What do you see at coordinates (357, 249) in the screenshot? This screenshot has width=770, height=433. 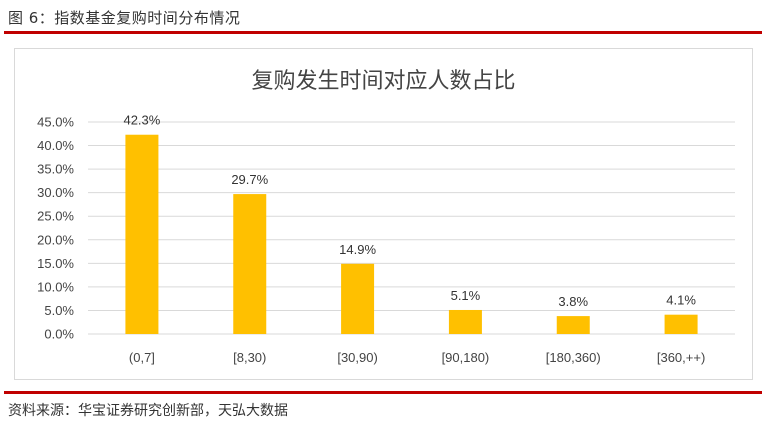 I see `data-label: 14.9%` at bounding box center [357, 249].